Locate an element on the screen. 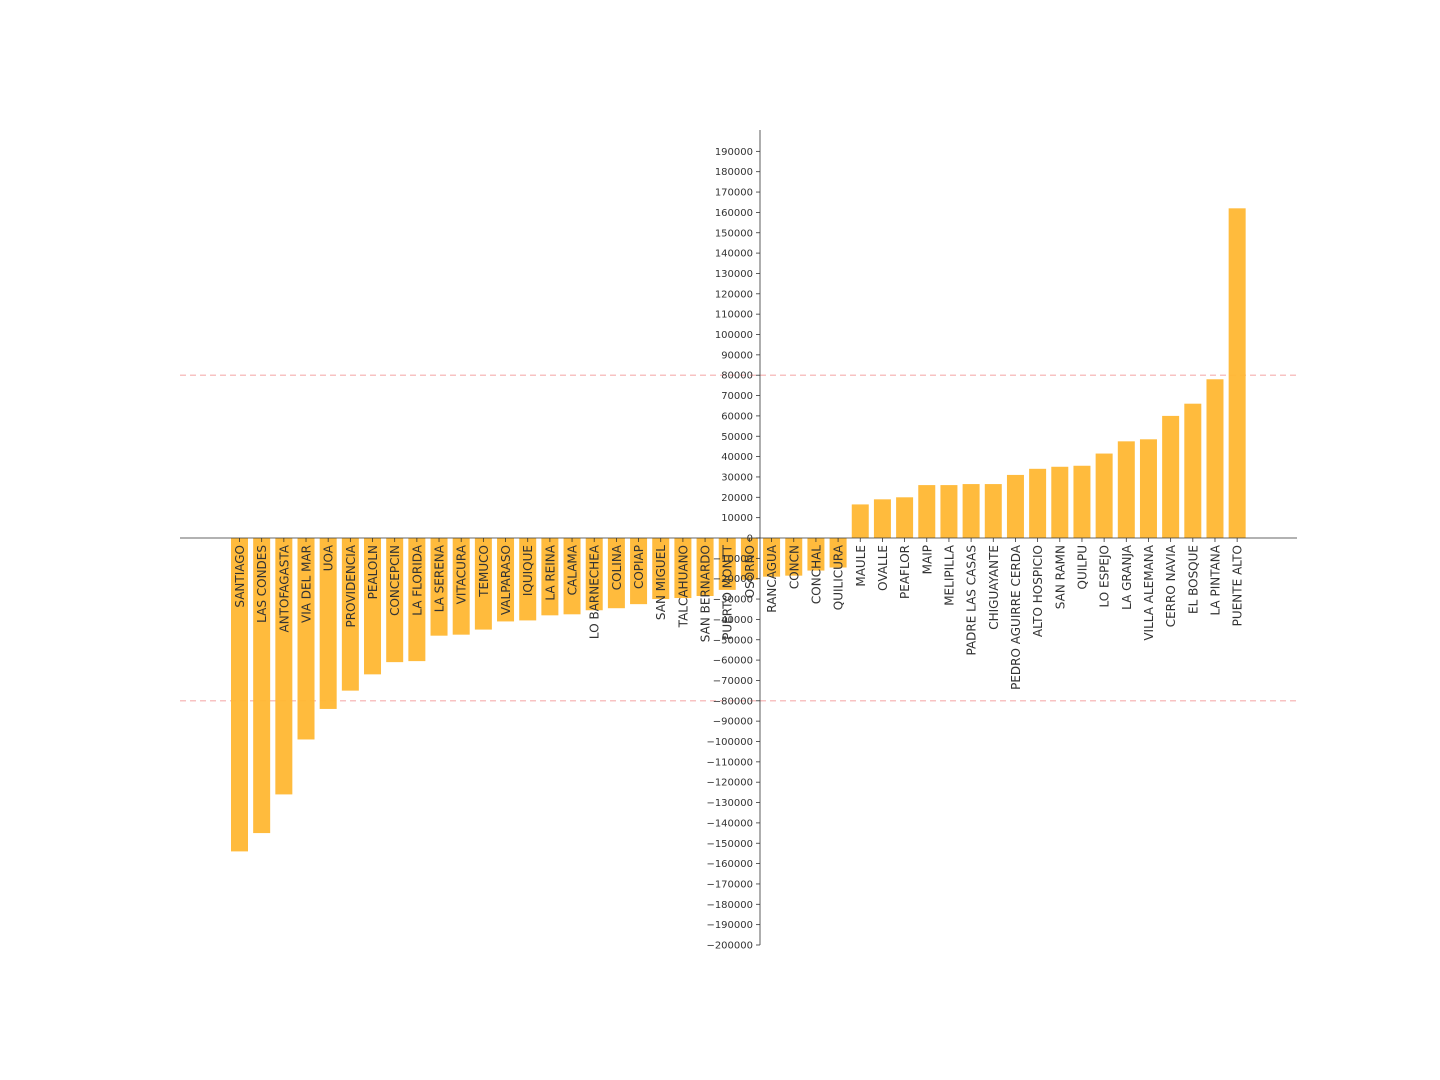  y-tick-label: −160000 is located at coordinates (729, 864).